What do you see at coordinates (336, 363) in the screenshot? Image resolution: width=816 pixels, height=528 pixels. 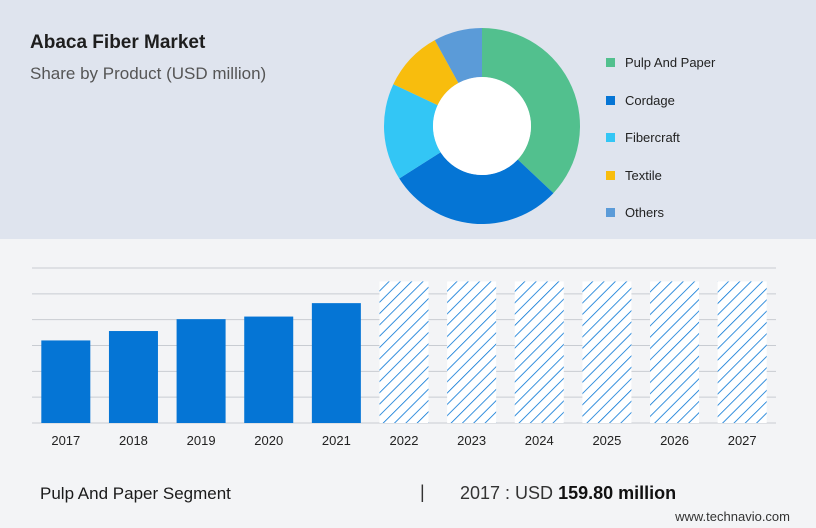 I see `bar-2021` at bounding box center [336, 363].